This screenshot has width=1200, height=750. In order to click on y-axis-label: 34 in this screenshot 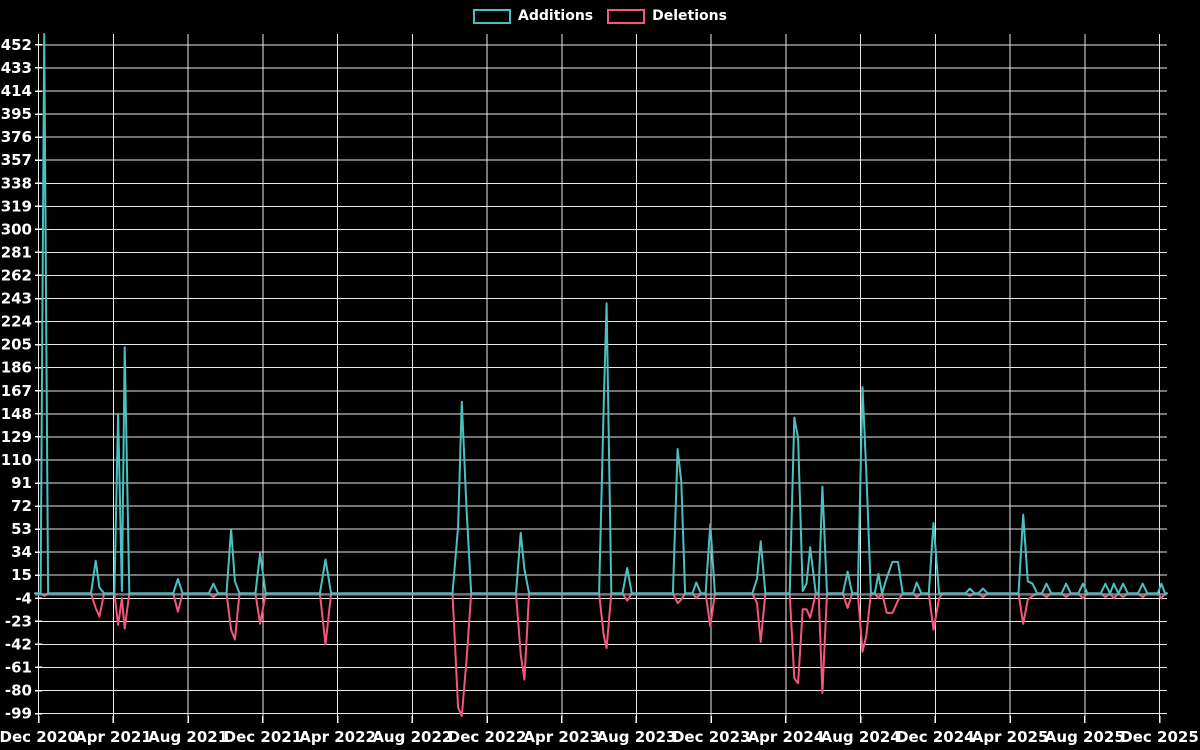, I will do `click(21, 552)`.